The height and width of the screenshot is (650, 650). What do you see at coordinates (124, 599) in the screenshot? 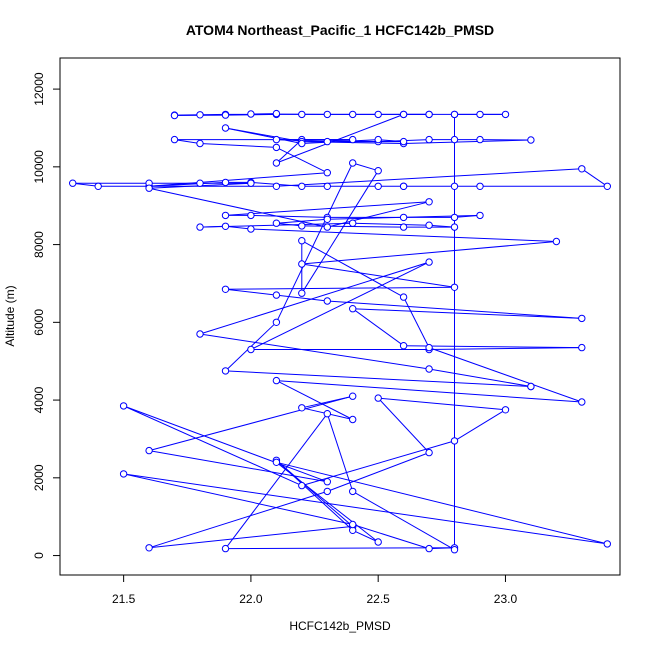
I see `x-tick-label: 21.5` at bounding box center [124, 599].